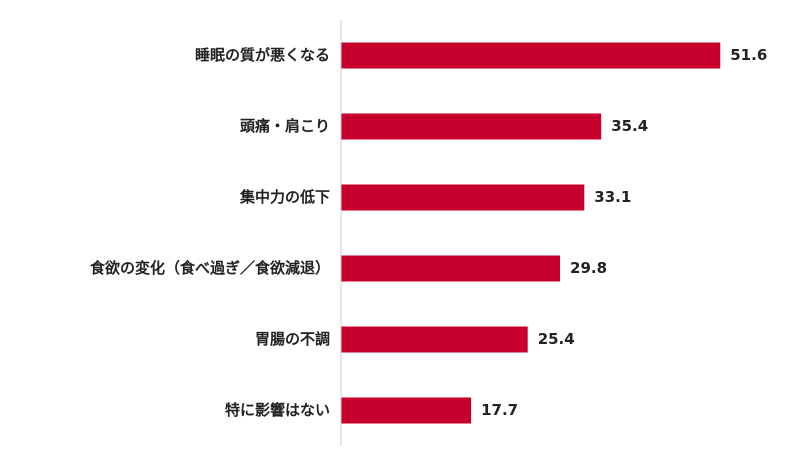 This screenshot has height=467, width=804. What do you see at coordinates (629, 126) in the screenshot?
I see `value-label: 35.4` at bounding box center [629, 126].